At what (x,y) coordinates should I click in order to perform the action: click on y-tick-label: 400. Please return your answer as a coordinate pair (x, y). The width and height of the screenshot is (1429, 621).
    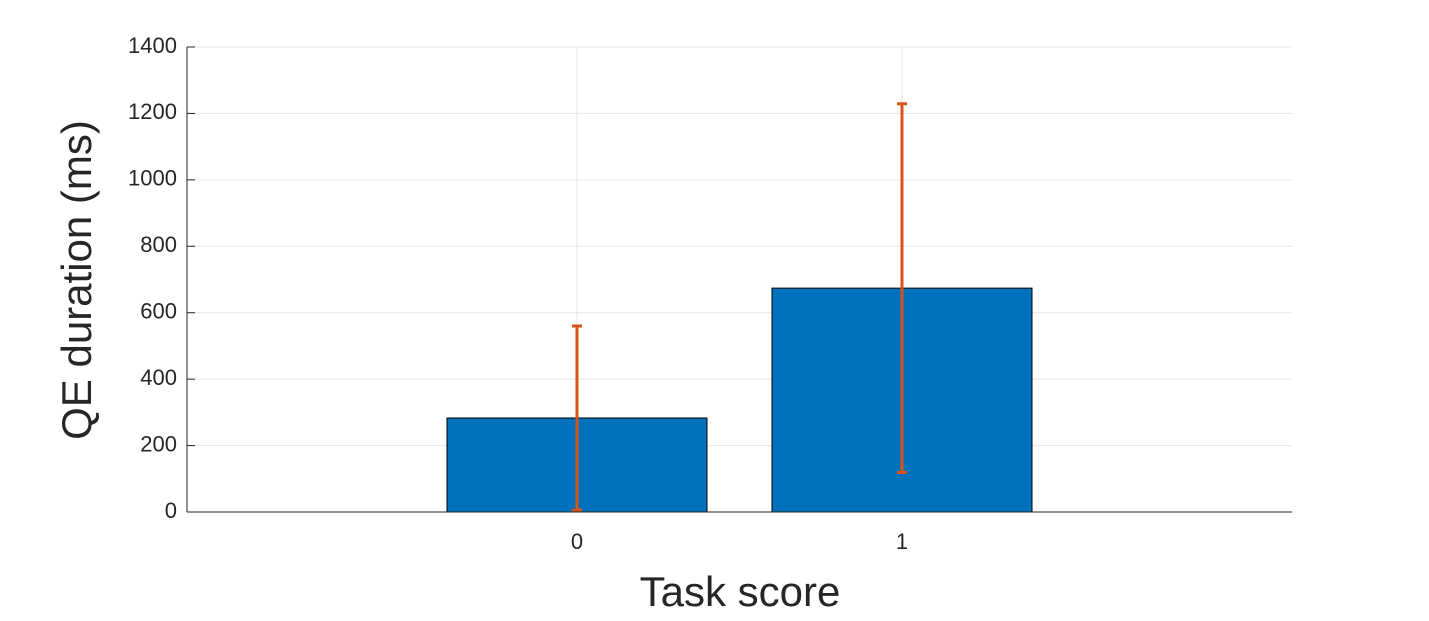
    Looking at the image, I should click on (158, 377).